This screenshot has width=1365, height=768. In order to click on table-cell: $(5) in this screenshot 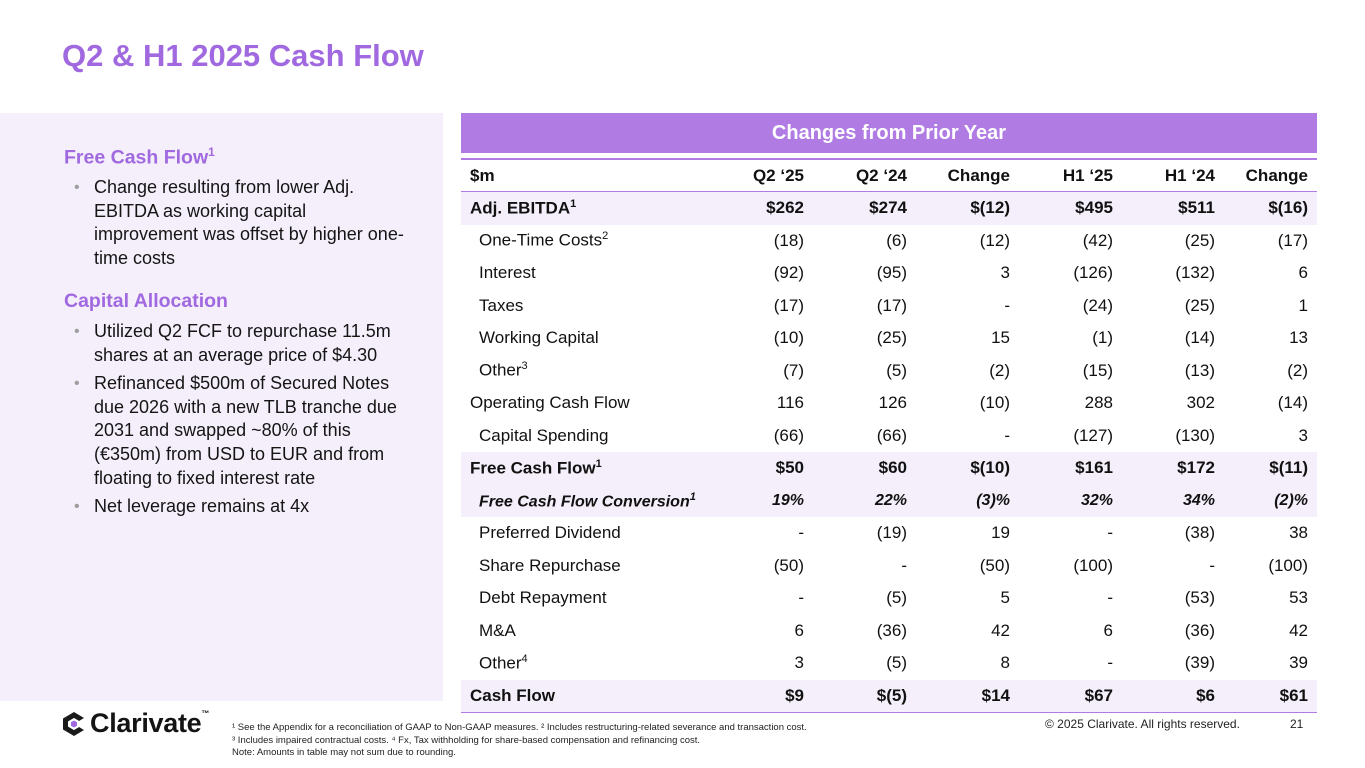, I will do `click(855, 696)`.